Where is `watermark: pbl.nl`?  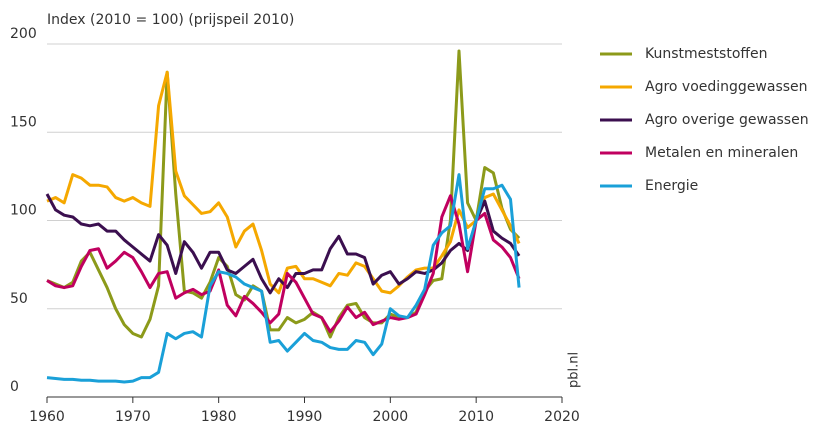 watermark: pbl.nl is located at coordinates (574, 370).